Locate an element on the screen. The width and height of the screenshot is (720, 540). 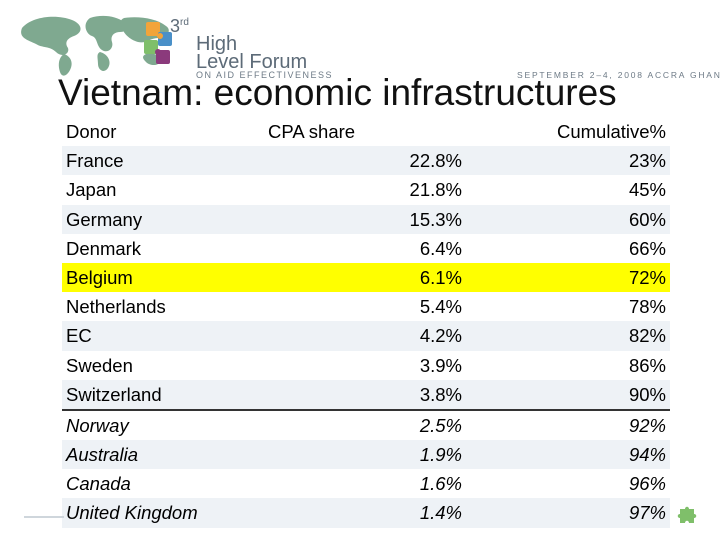
table-row: Germany 15.3% 60% is located at coordinates (366, 219).